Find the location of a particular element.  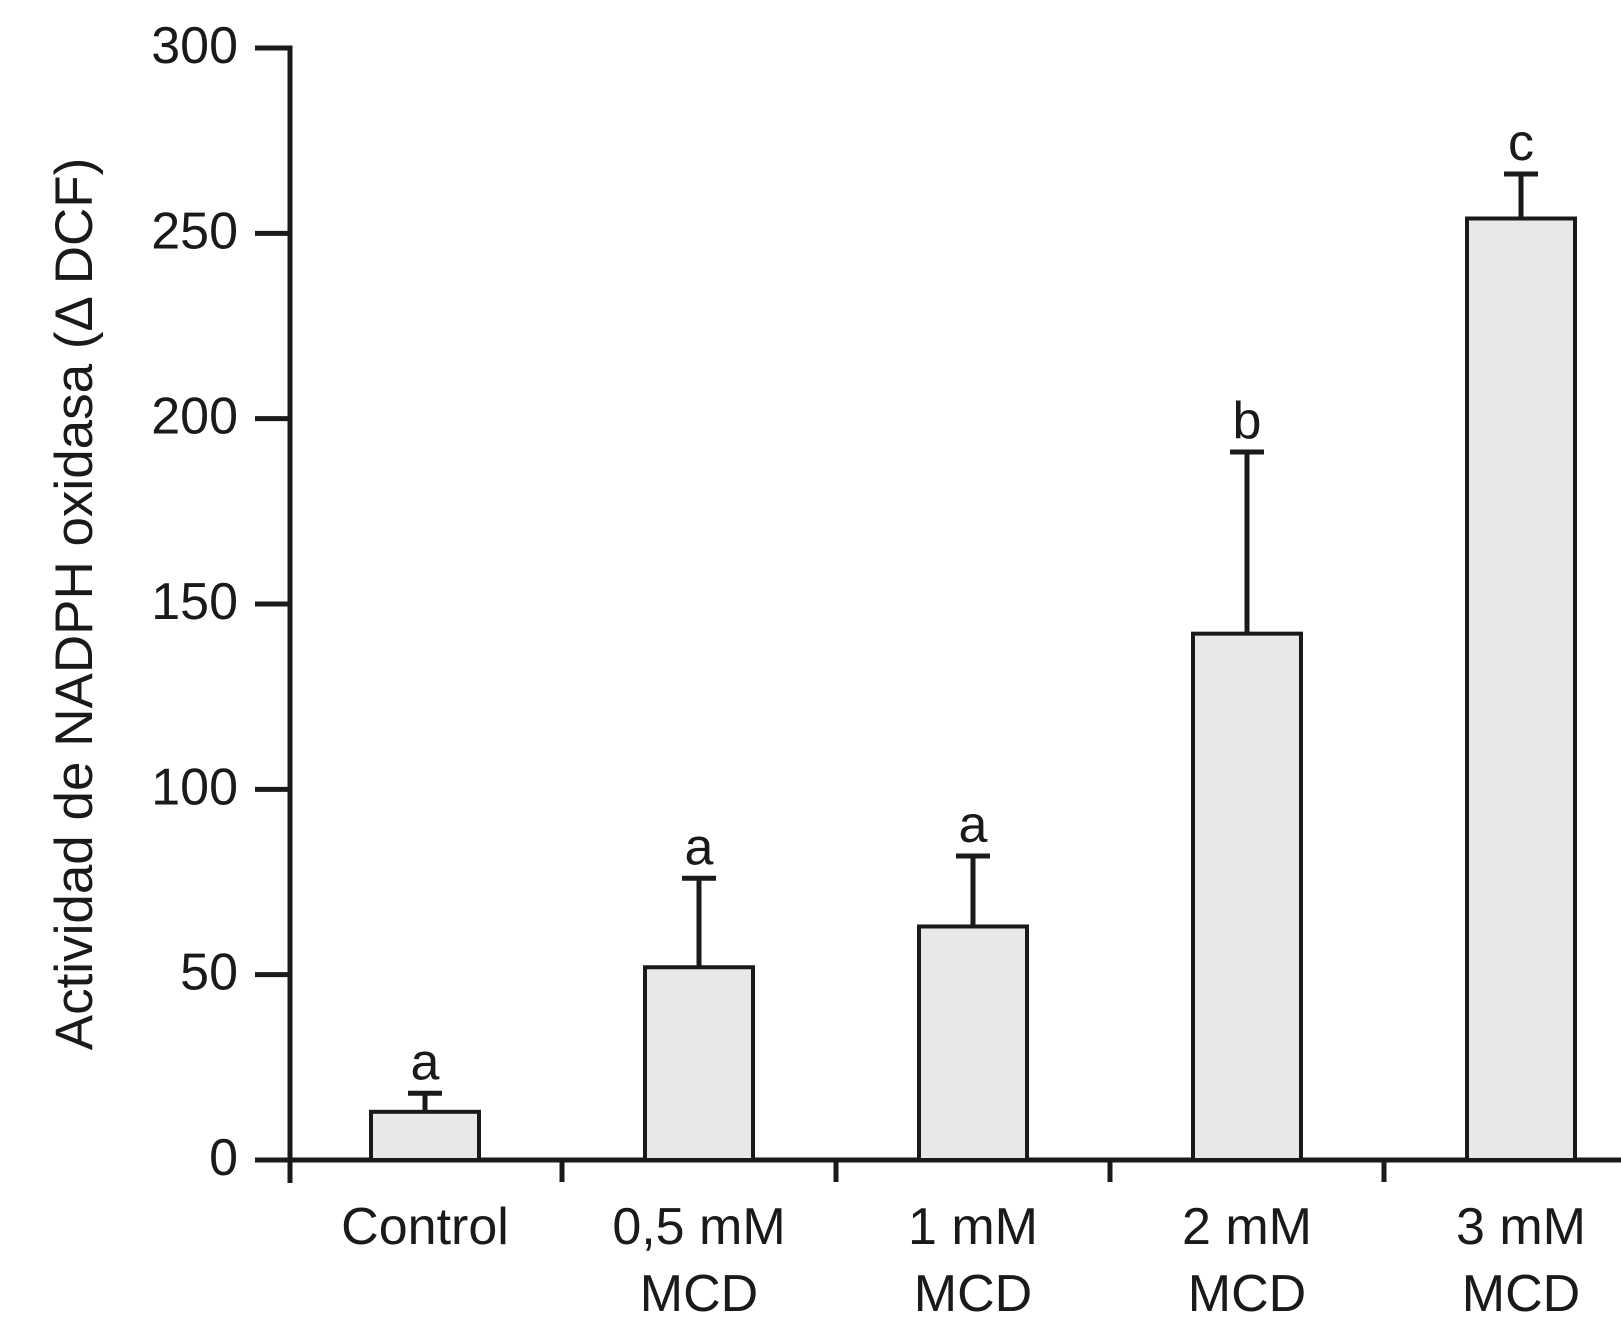

y-axis-title: Actividad de NADPH oxidasa (Δ DCF) is located at coordinates (74, 604).